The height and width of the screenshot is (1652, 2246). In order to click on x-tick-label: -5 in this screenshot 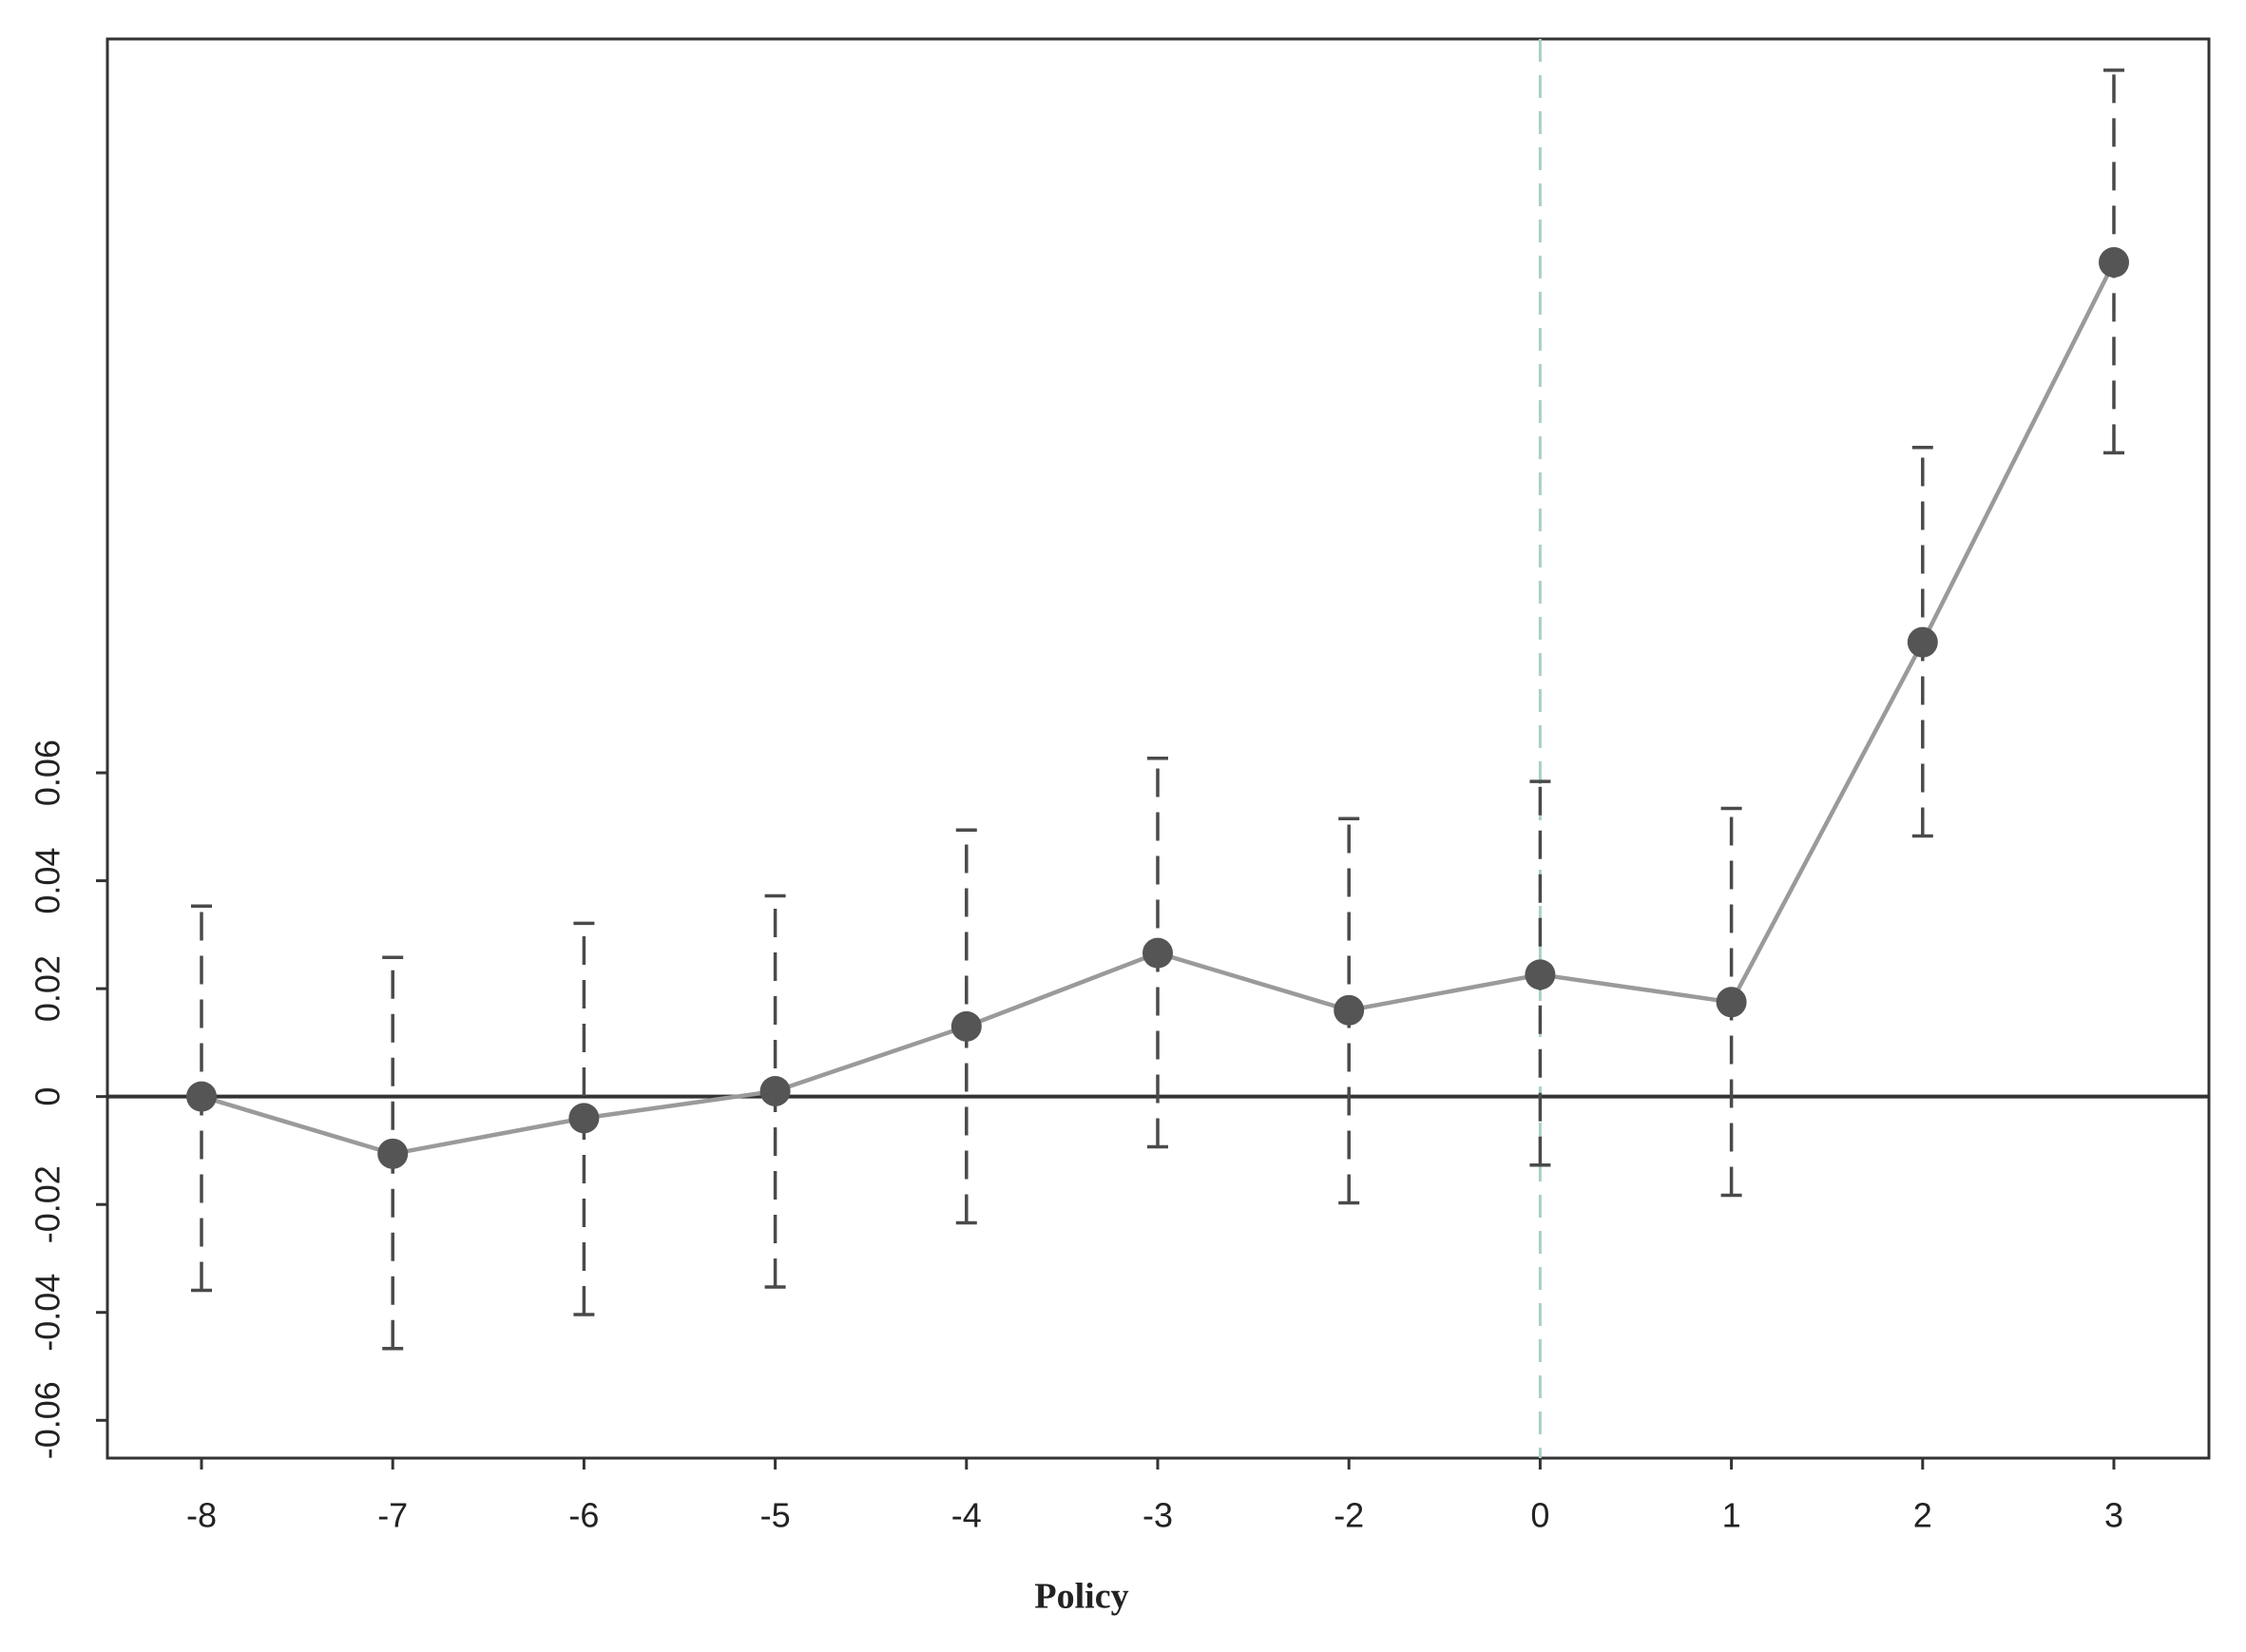, I will do `click(776, 1515)`.